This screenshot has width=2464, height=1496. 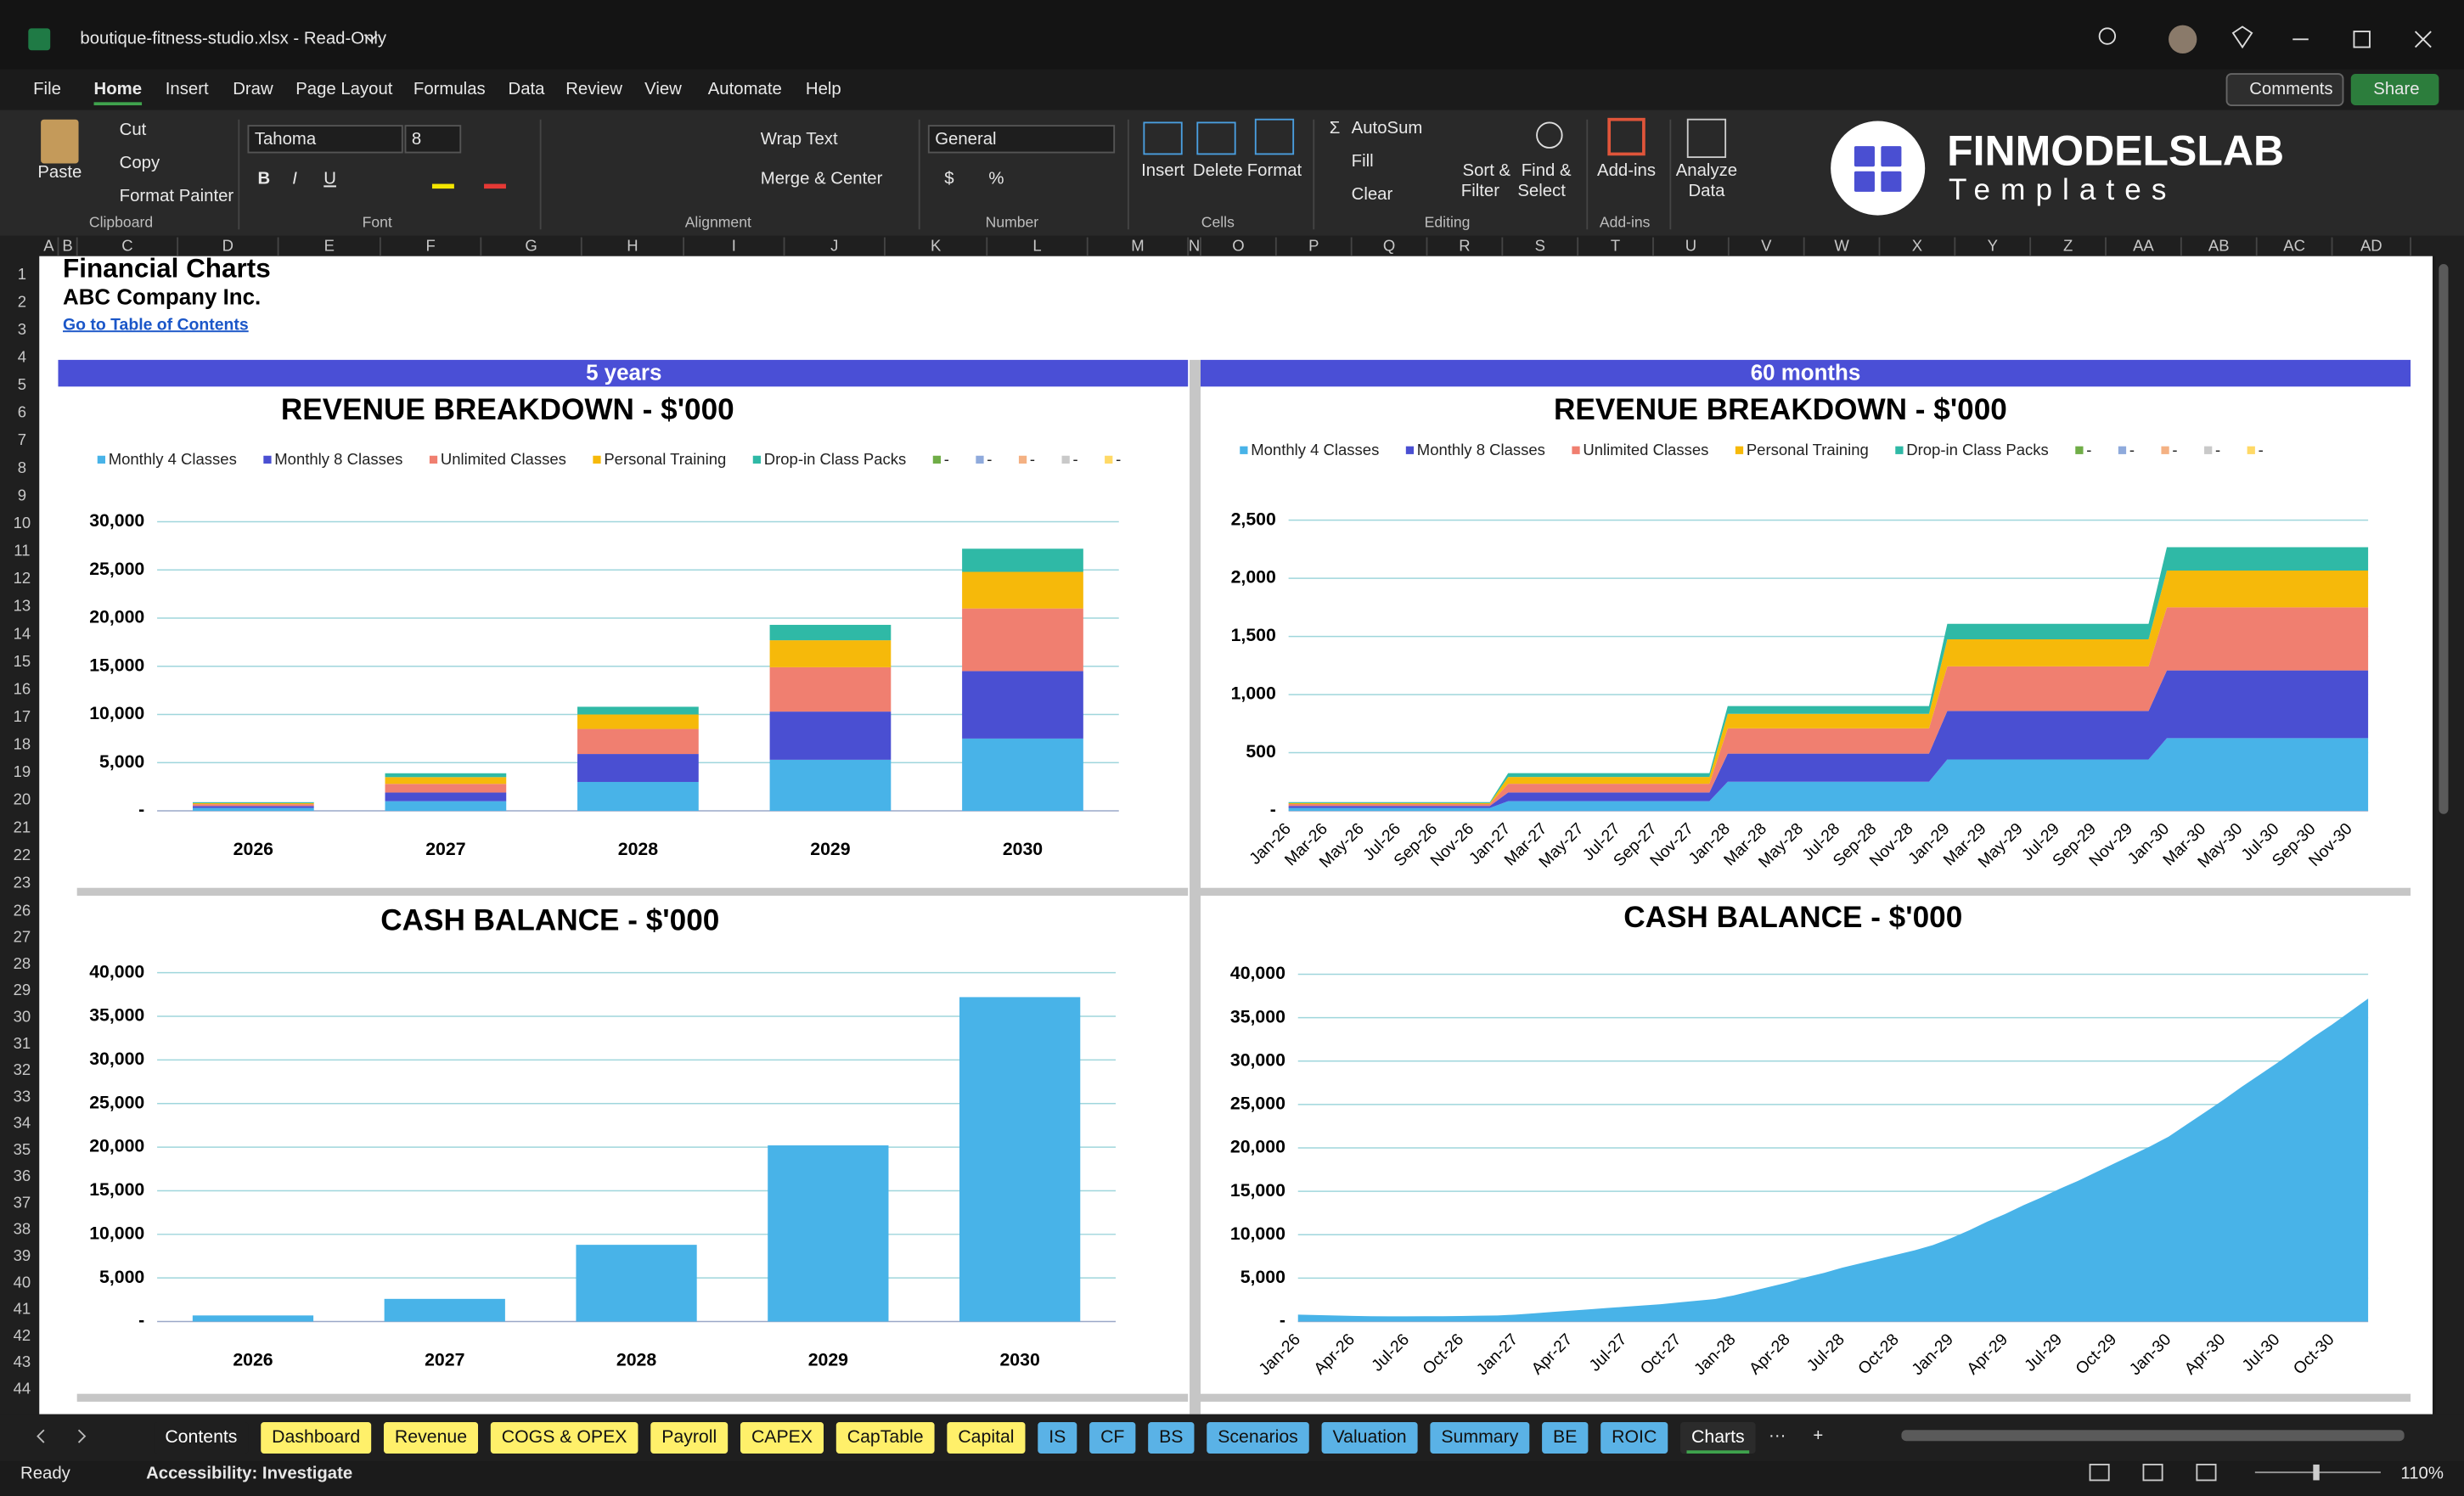 What do you see at coordinates (370, 38) in the screenshot?
I see `title-dropdown` at bounding box center [370, 38].